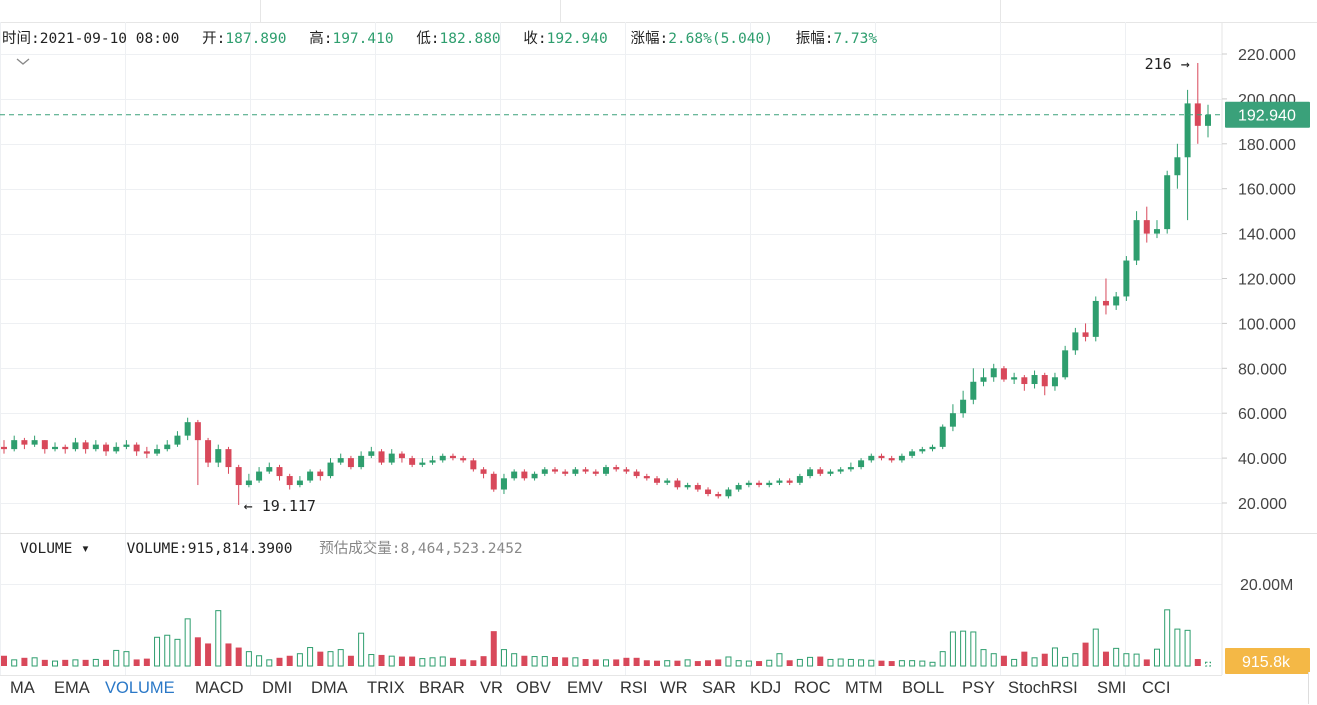 Image resolution: width=1317 pixels, height=705 pixels. What do you see at coordinates (577, 39) in the screenshot?
I see `close-value: 192.940` at bounding box center [577, 39].